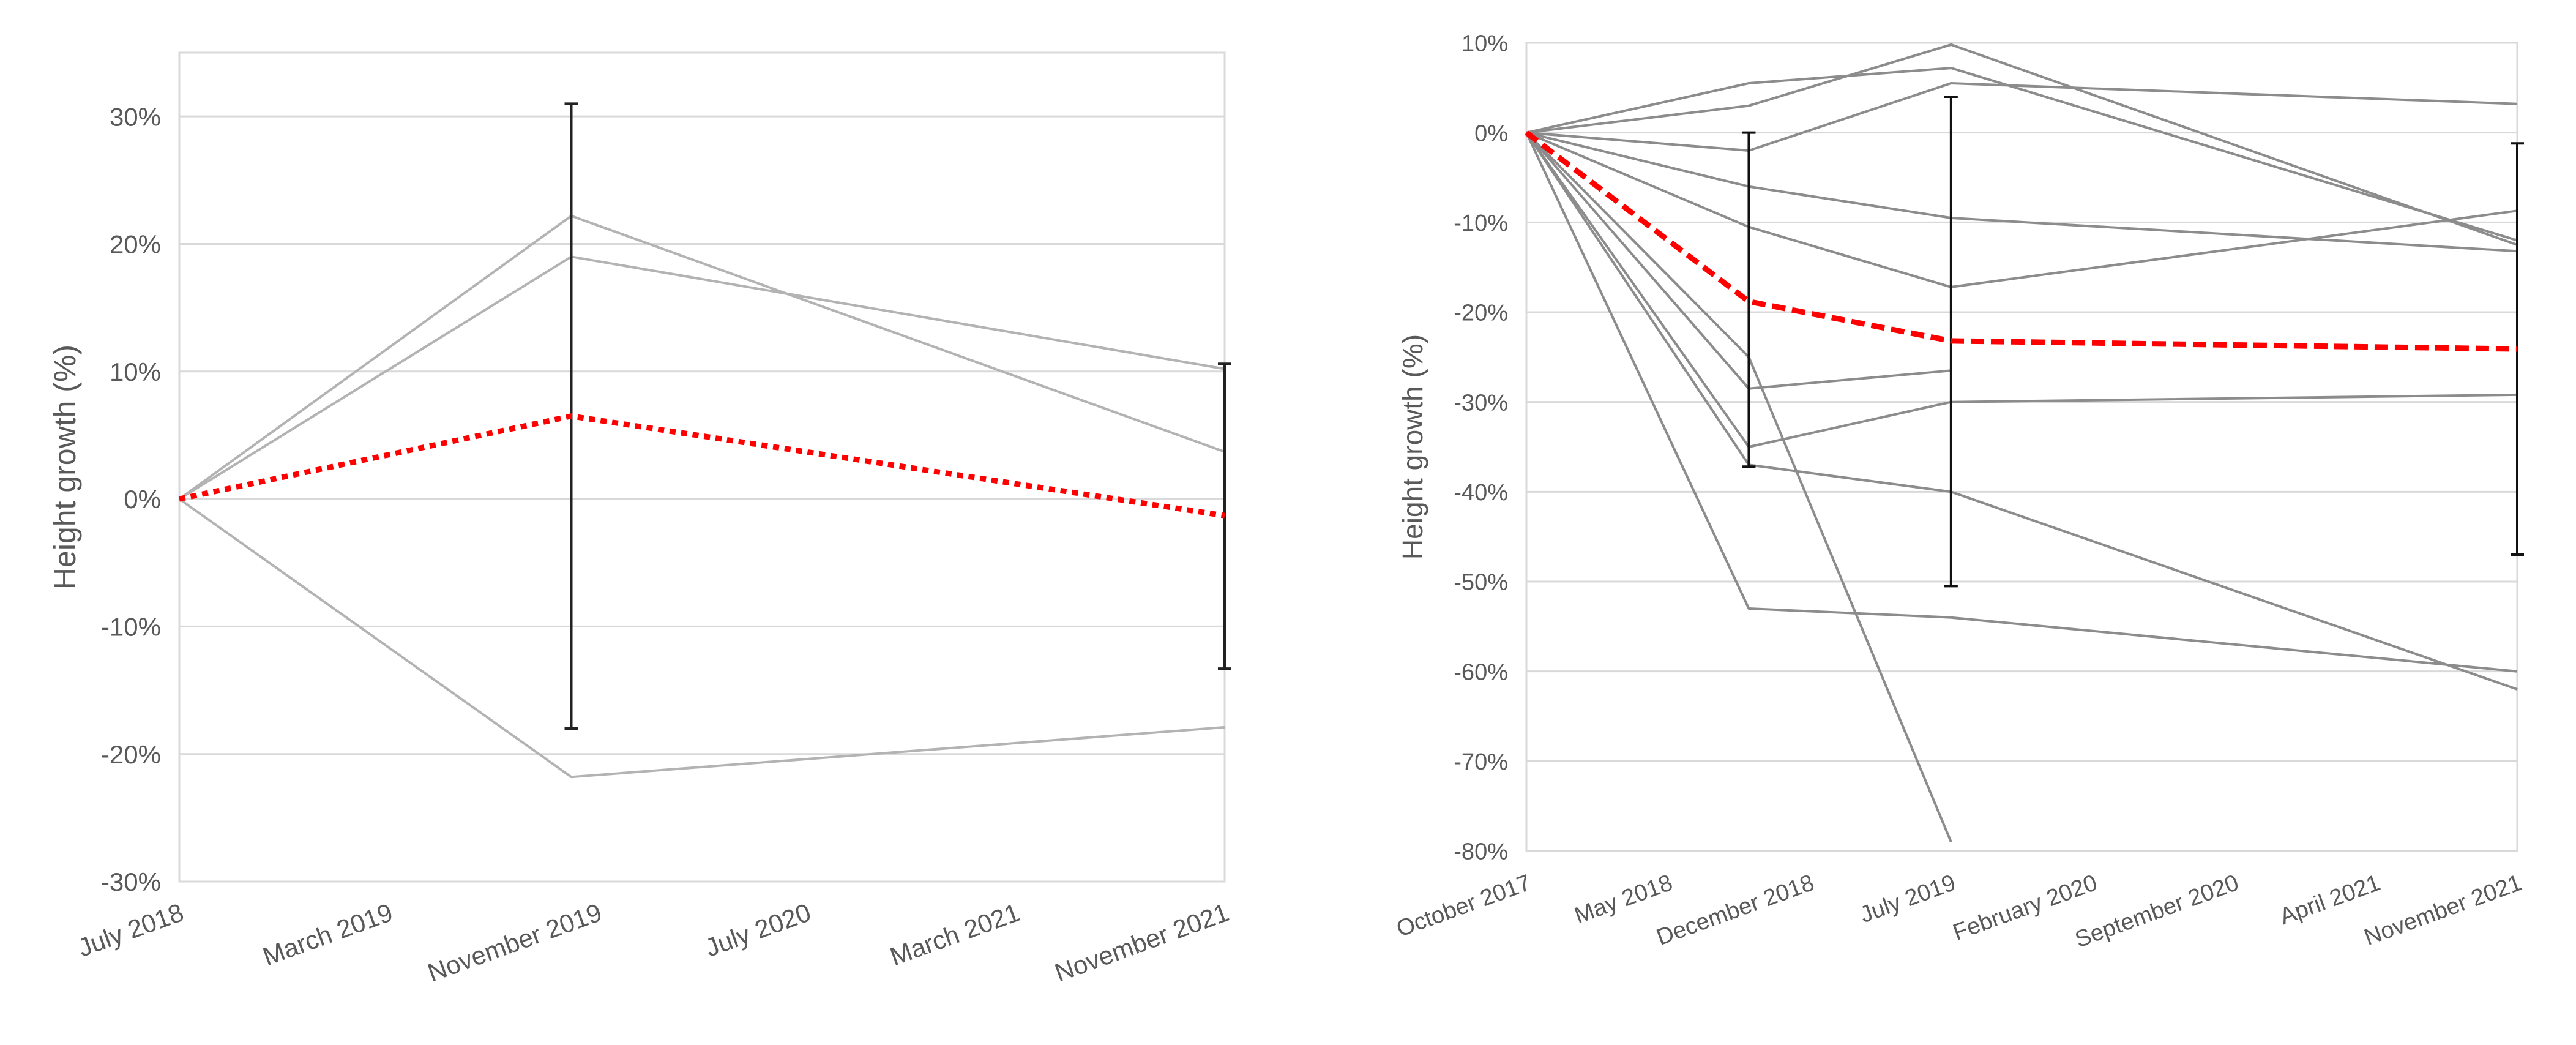 This screenshot has width=2576, height=1045. What do you see at coordinates (1481, 583) in the screenshot?
I see `y-tick-label: -50%` at bounding box center [1481, 583].